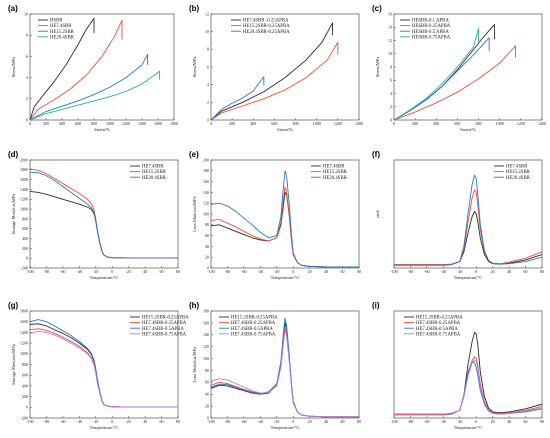  I want to click on legend-entry: HE15.2SBR-0.25APBA, so click(266, 26).